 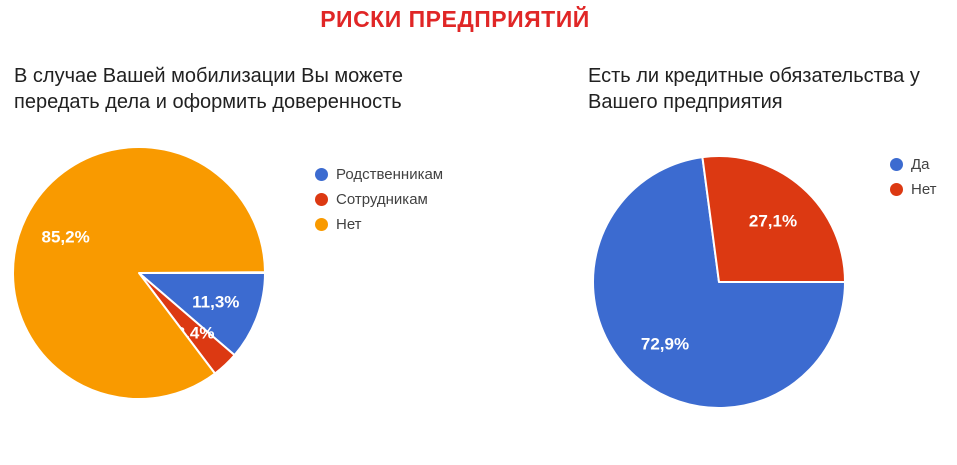 What do you see at coordinates (382, 199) in the screenshot?
I see `legend-label: Сотрудникам` at bounding box center [382, 199].